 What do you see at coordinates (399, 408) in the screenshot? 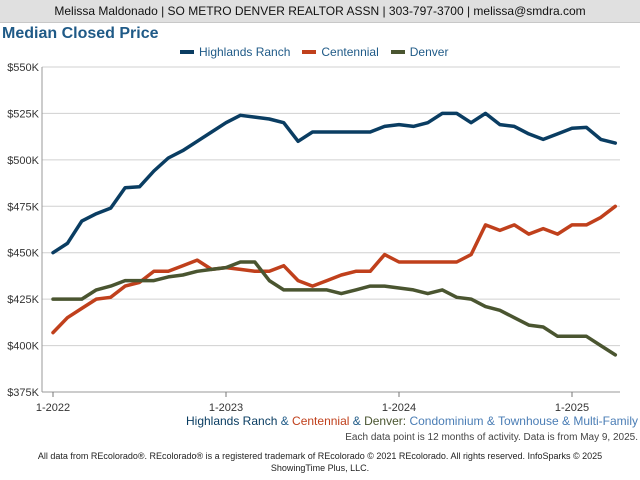
I see `x-tick-label: 1-2024` at bounding box center [399, 408].